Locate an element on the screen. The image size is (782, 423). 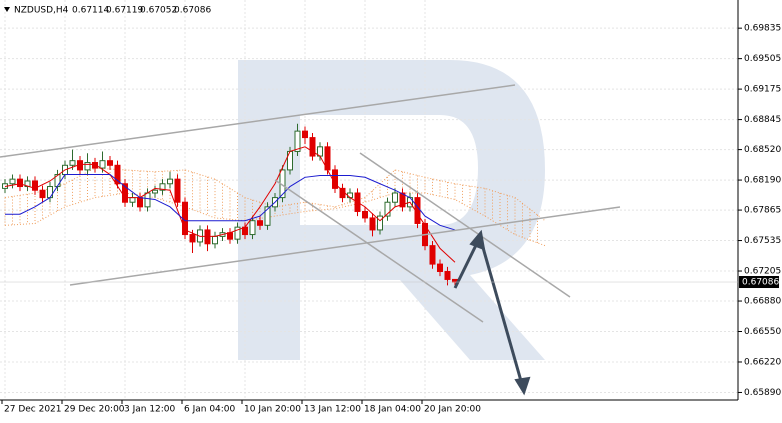
y-tick-label: 0.66880 is located at coordinates (762, 302).